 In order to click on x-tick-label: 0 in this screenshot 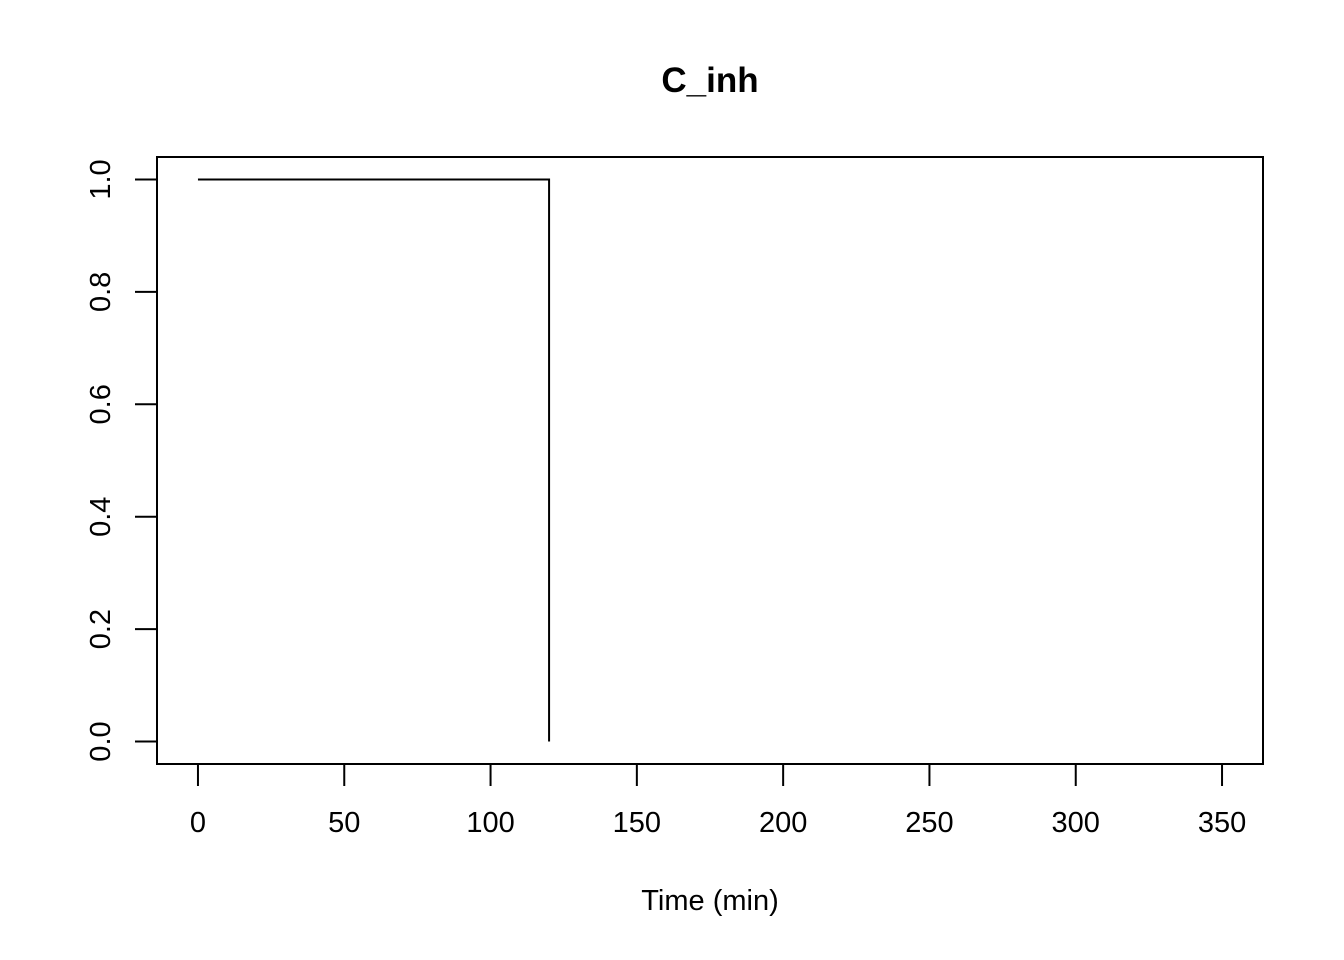, I will do `click(198, 823)`.